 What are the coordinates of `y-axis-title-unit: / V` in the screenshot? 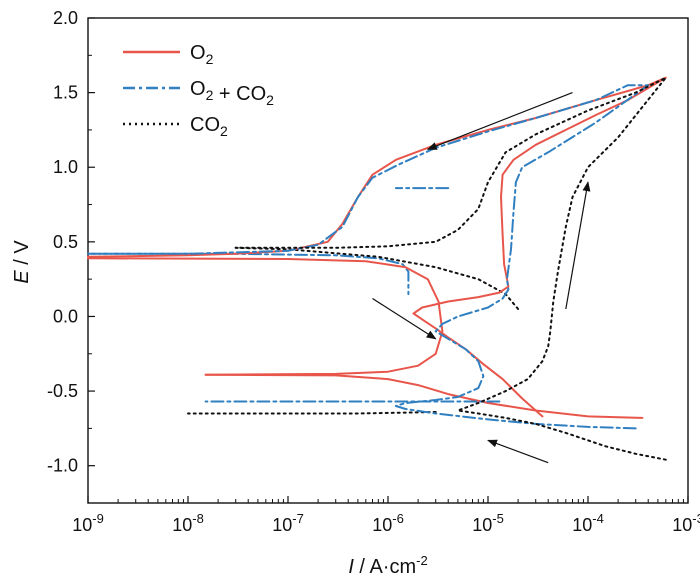 It's located at (22, 255).